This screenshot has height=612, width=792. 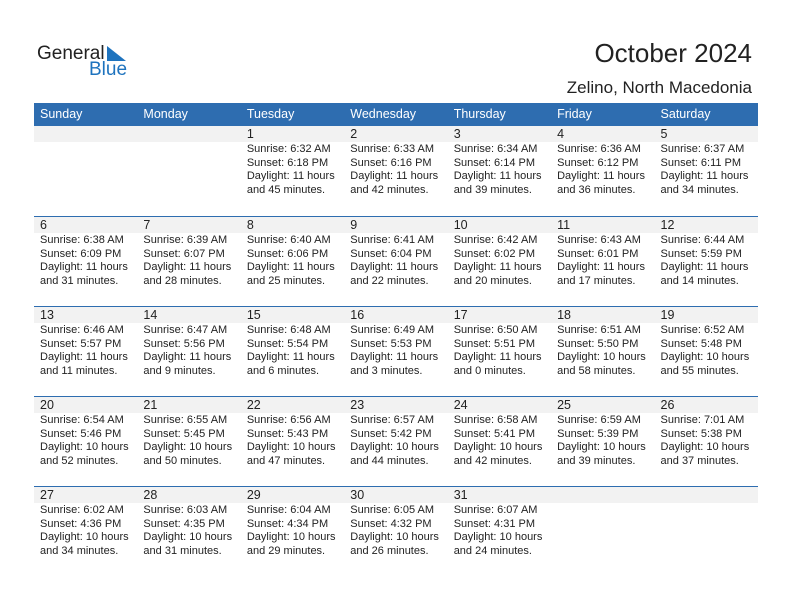 What do you see at coordinates (165, 114) in the screenshot?
I see `weekday-monday: Monday` at bounding box center [165, 114].